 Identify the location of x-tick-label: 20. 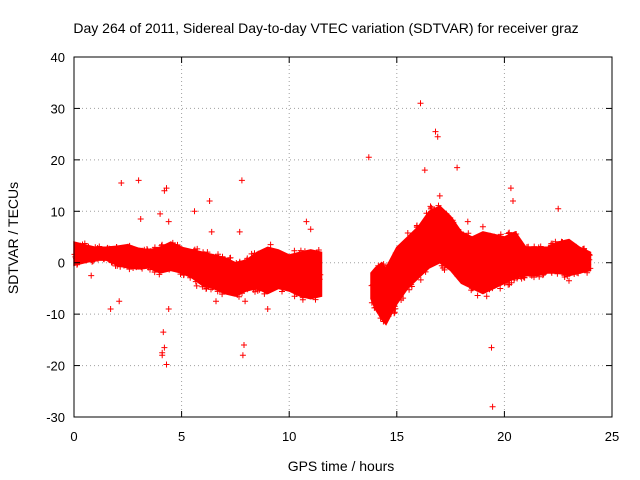
(504, 436).